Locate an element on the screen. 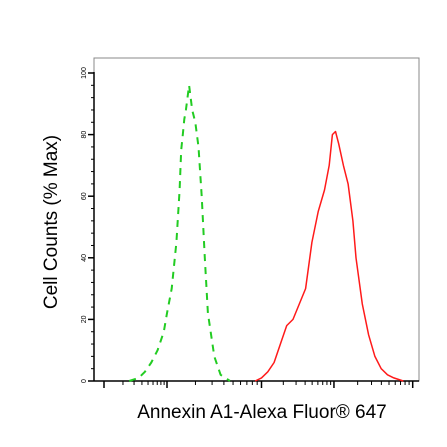 The image size is (447, 447). x-axis is located at coordinates (256, 384).